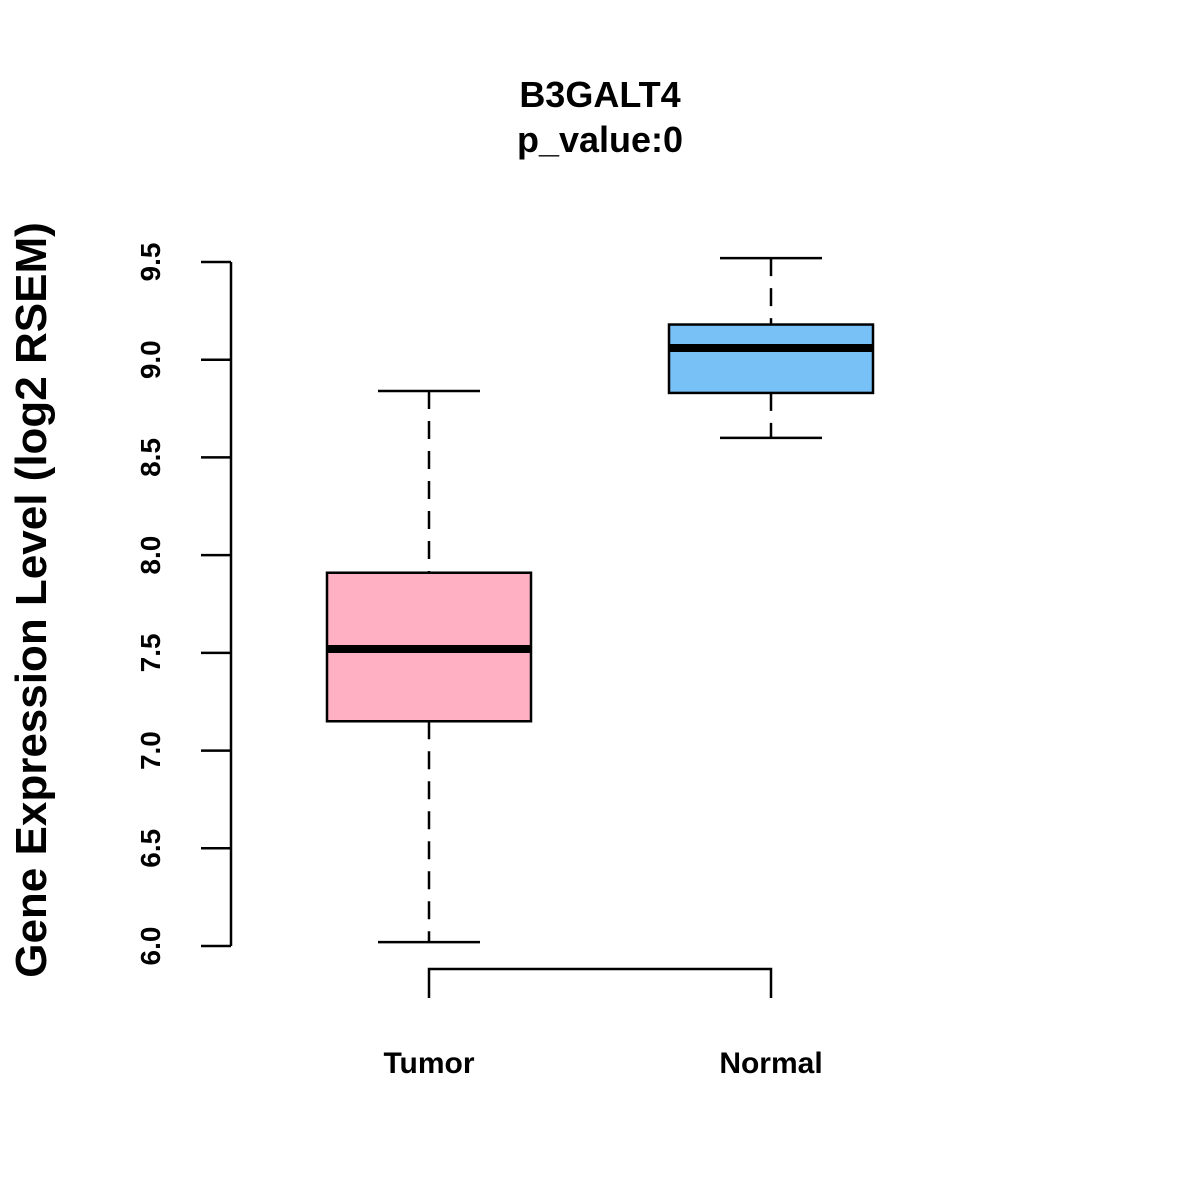 The height and width of the screenshot is (1200, 1200). Describe the element at coordinates (150, 359) in the screenshot. I see `y-tick-label: 9.0` at that location.